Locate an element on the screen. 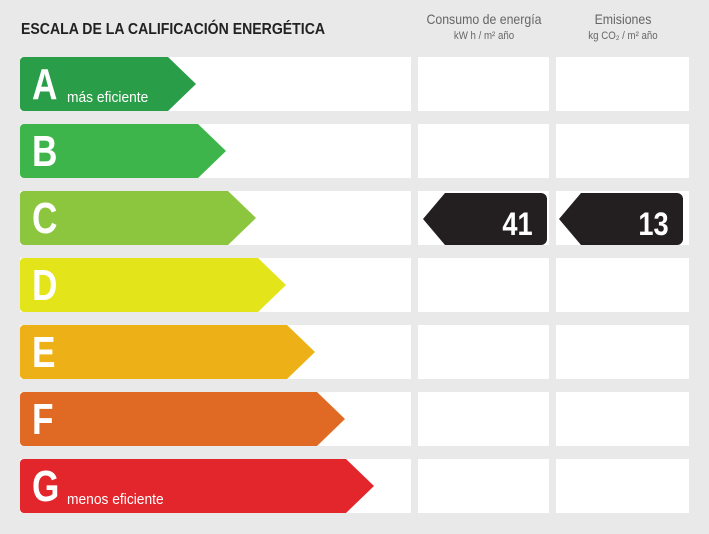  rating-bar-b: B is located at coordinates (123, 151).